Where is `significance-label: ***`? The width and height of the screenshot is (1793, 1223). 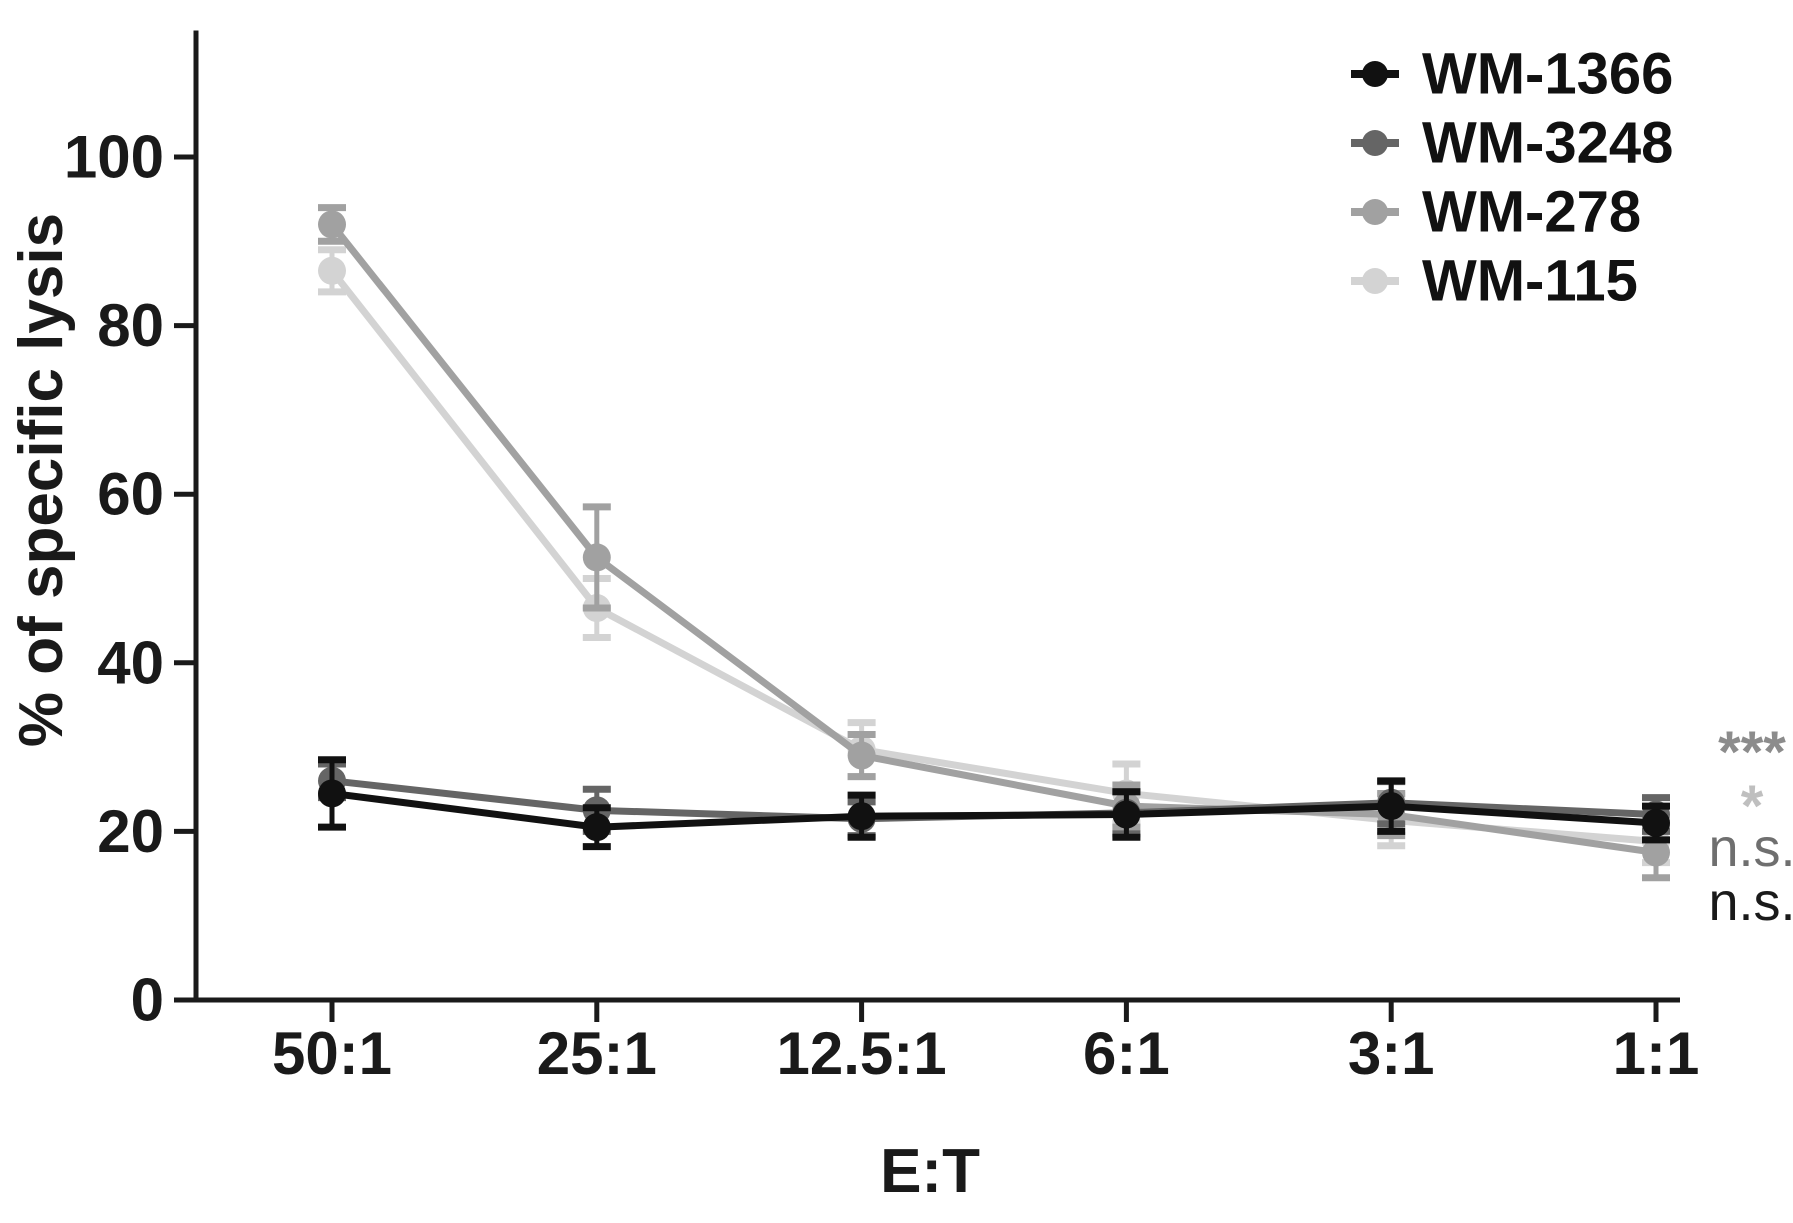 significance-label: *** is located at coordinates (1752, 752).